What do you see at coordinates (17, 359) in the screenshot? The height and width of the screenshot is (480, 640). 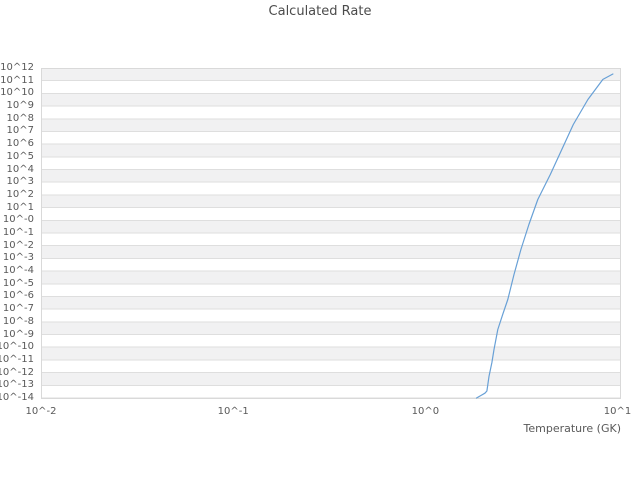 I see `y-tick-label: 10^-11` at bounding box center [17, 359].